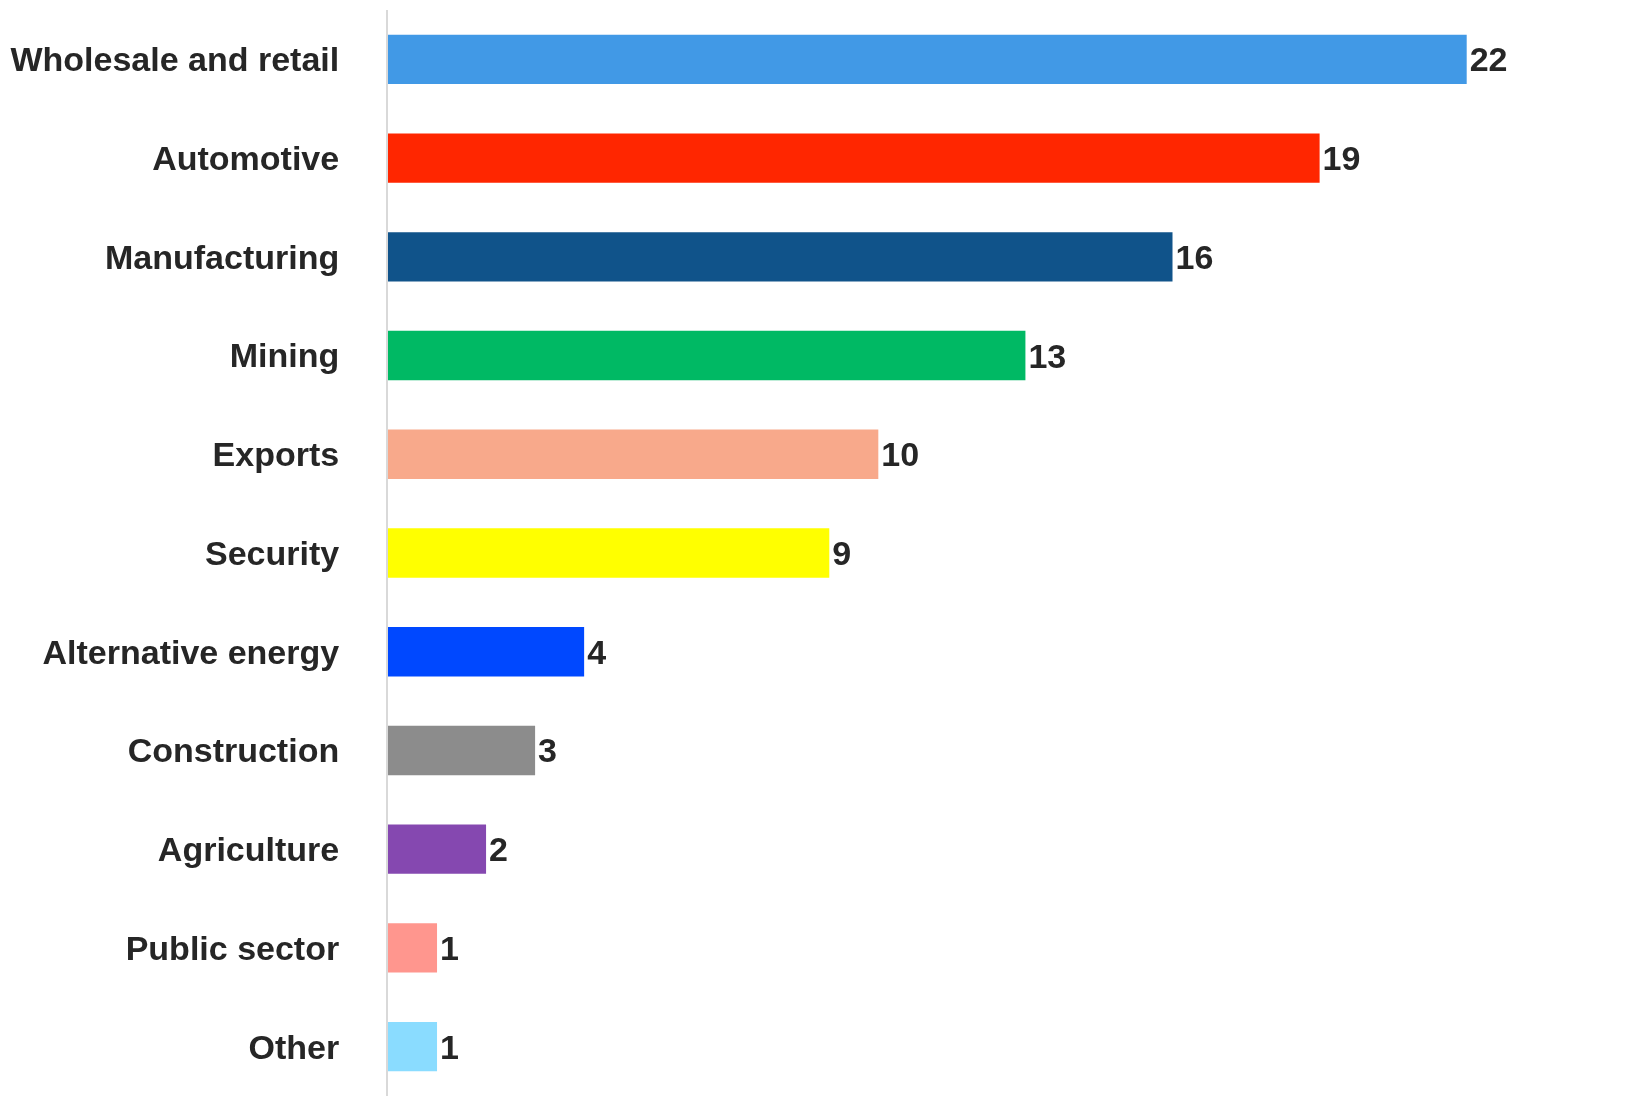 This screenshot has height=1106, width=1633. What do you see at coordinates (272, 552) in the screenshot?
I see `y-tick-label: Security` at bounding box center [272, 552].